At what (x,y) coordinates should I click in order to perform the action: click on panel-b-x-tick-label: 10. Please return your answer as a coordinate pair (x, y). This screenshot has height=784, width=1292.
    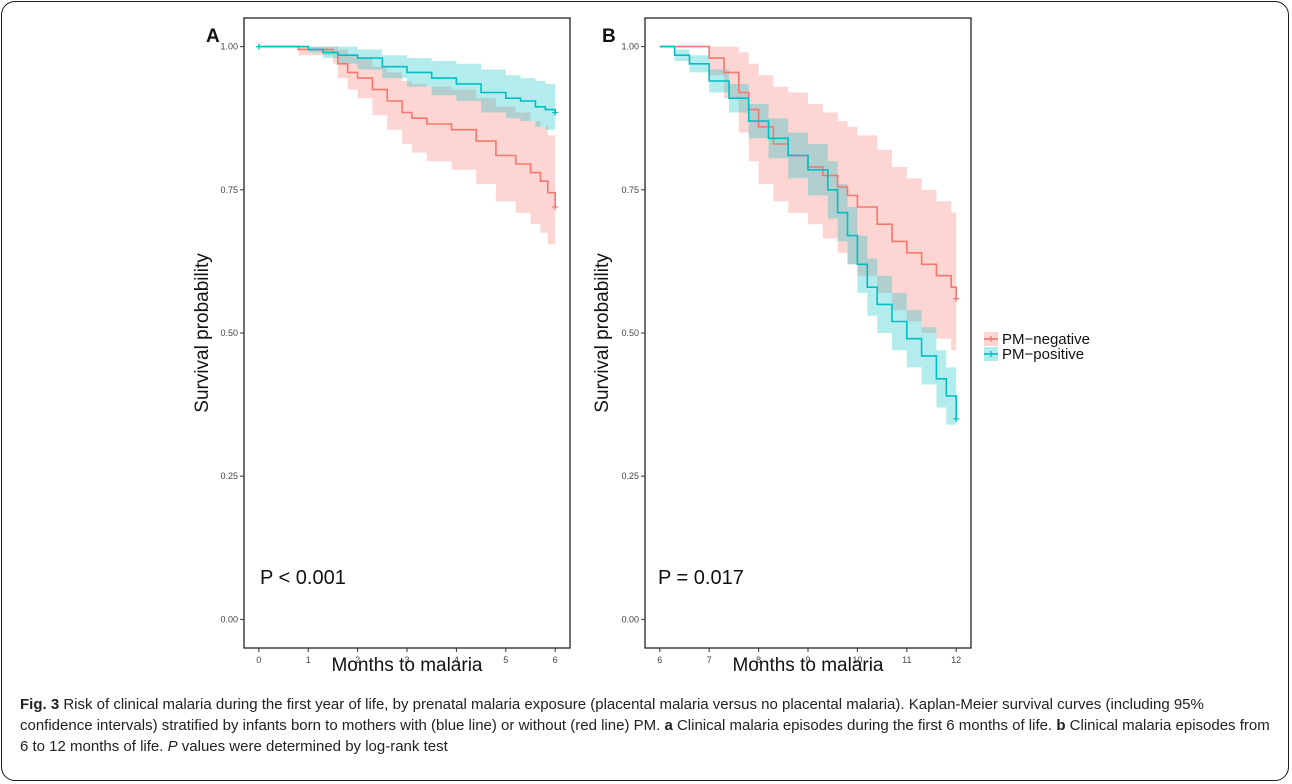
    Looking at the image, I should click on (857, 660).